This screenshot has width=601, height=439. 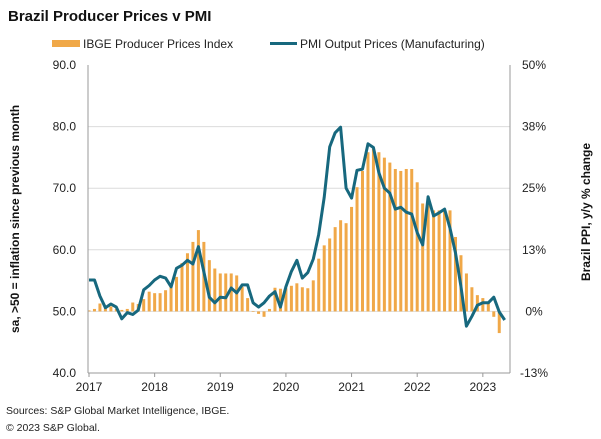 I want to click on x-tick-label: 2017, so click(x=89, y=387).